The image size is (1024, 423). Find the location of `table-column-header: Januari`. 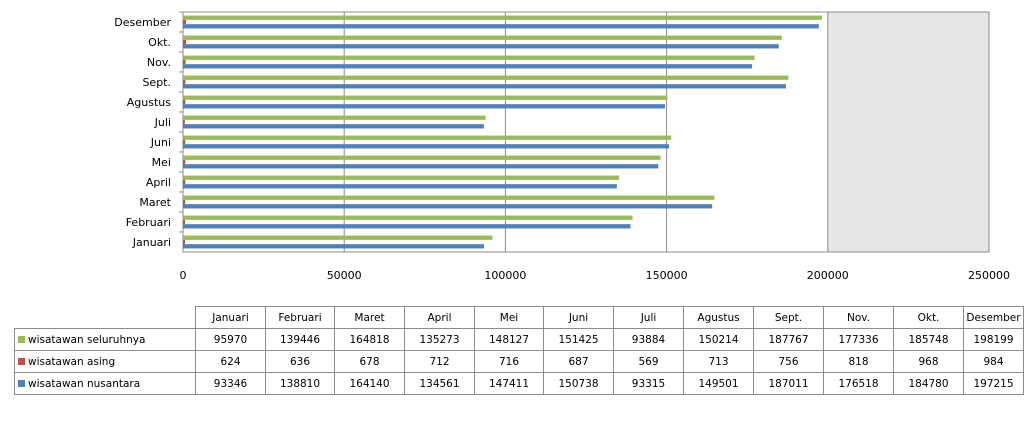

table-column-header: Januari is located at coordinates (230, 317).